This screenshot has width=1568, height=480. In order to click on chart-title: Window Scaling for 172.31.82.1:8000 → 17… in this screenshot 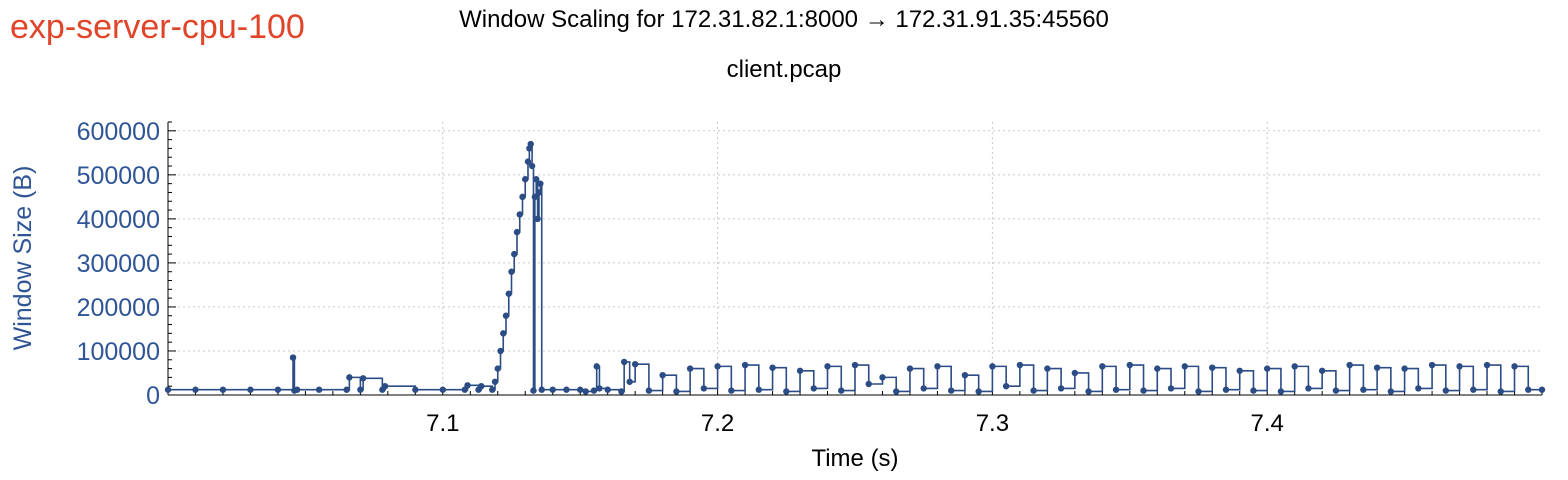, I will do `click(784, 19)`.